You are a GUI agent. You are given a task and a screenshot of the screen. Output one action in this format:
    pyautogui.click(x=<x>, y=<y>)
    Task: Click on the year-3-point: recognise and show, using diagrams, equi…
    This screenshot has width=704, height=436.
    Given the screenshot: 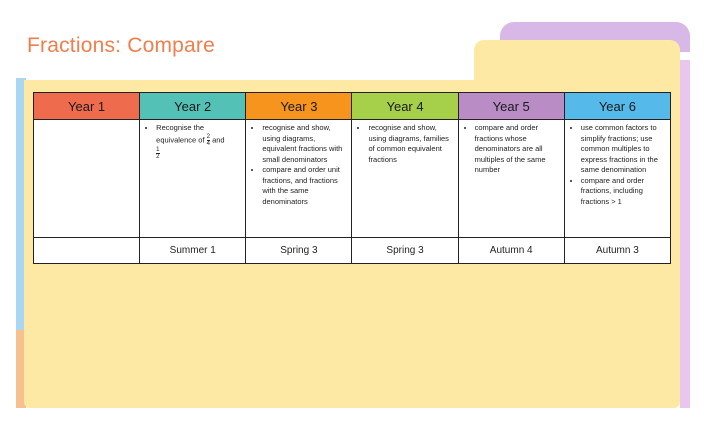 What is the action you would take?
    pyautogui.click(x=303, y=144)
    